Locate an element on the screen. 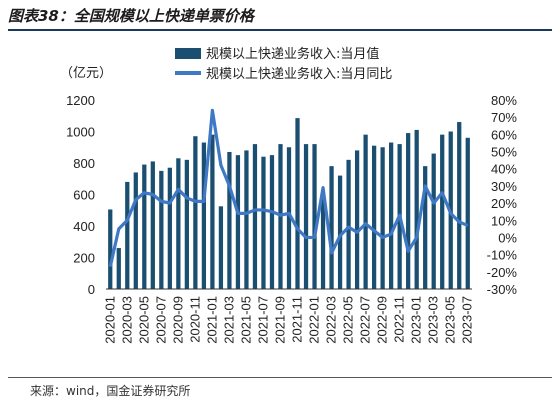 The width and height of the screenshot is (559, 405). x-tick-label: 2021-07 is located at coordinates (262, 320).